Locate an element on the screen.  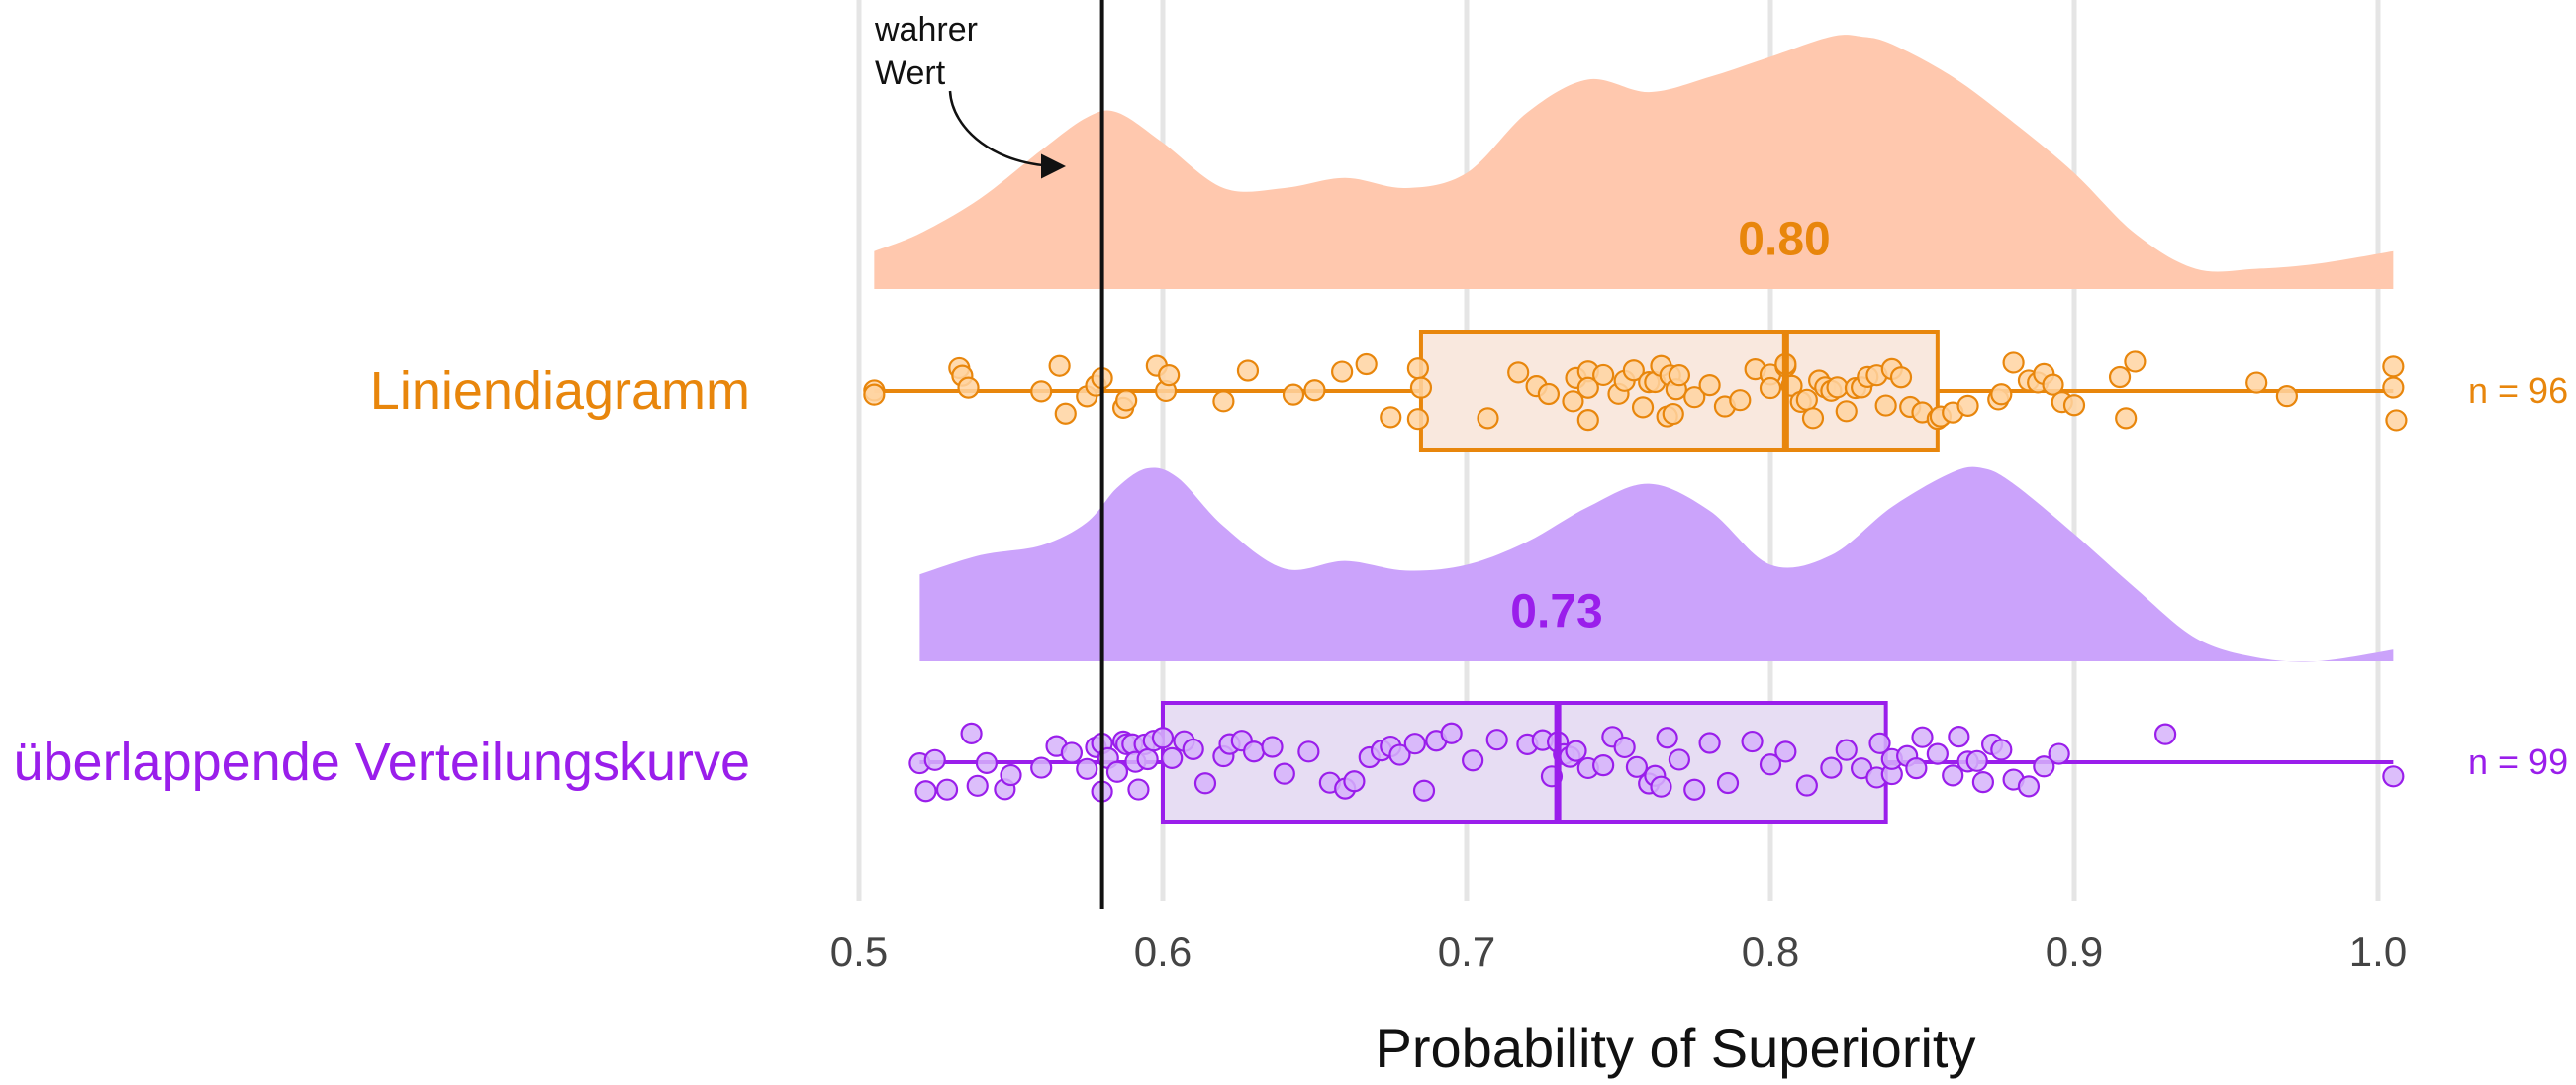
median-label-liniendiagramm: 0.80 is located at coordinates (1784, 239).